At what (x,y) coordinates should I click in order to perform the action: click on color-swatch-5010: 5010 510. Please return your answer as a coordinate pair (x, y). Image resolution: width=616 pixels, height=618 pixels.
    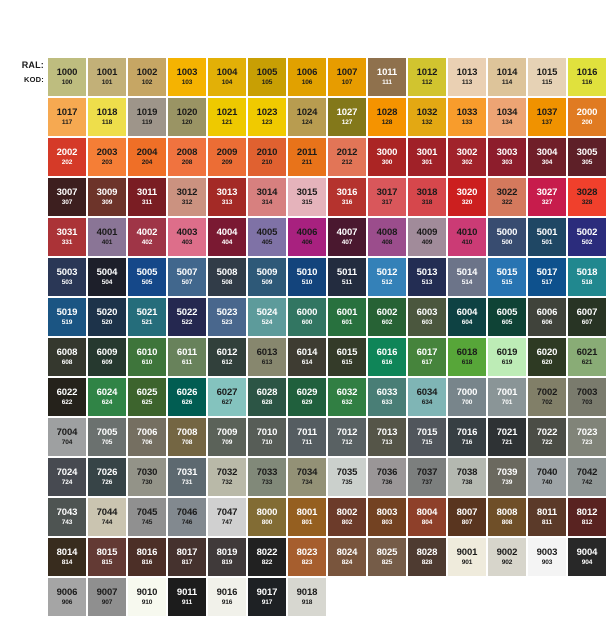
    Looking at the image, I should click on (307, 277).